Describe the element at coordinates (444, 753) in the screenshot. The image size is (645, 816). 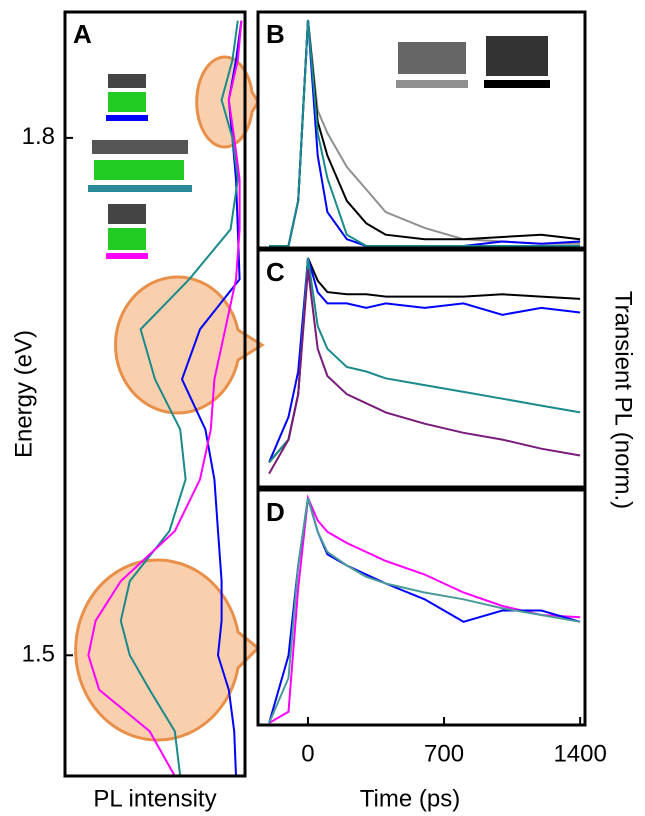
I see `x-tick-label: 700` at that location.